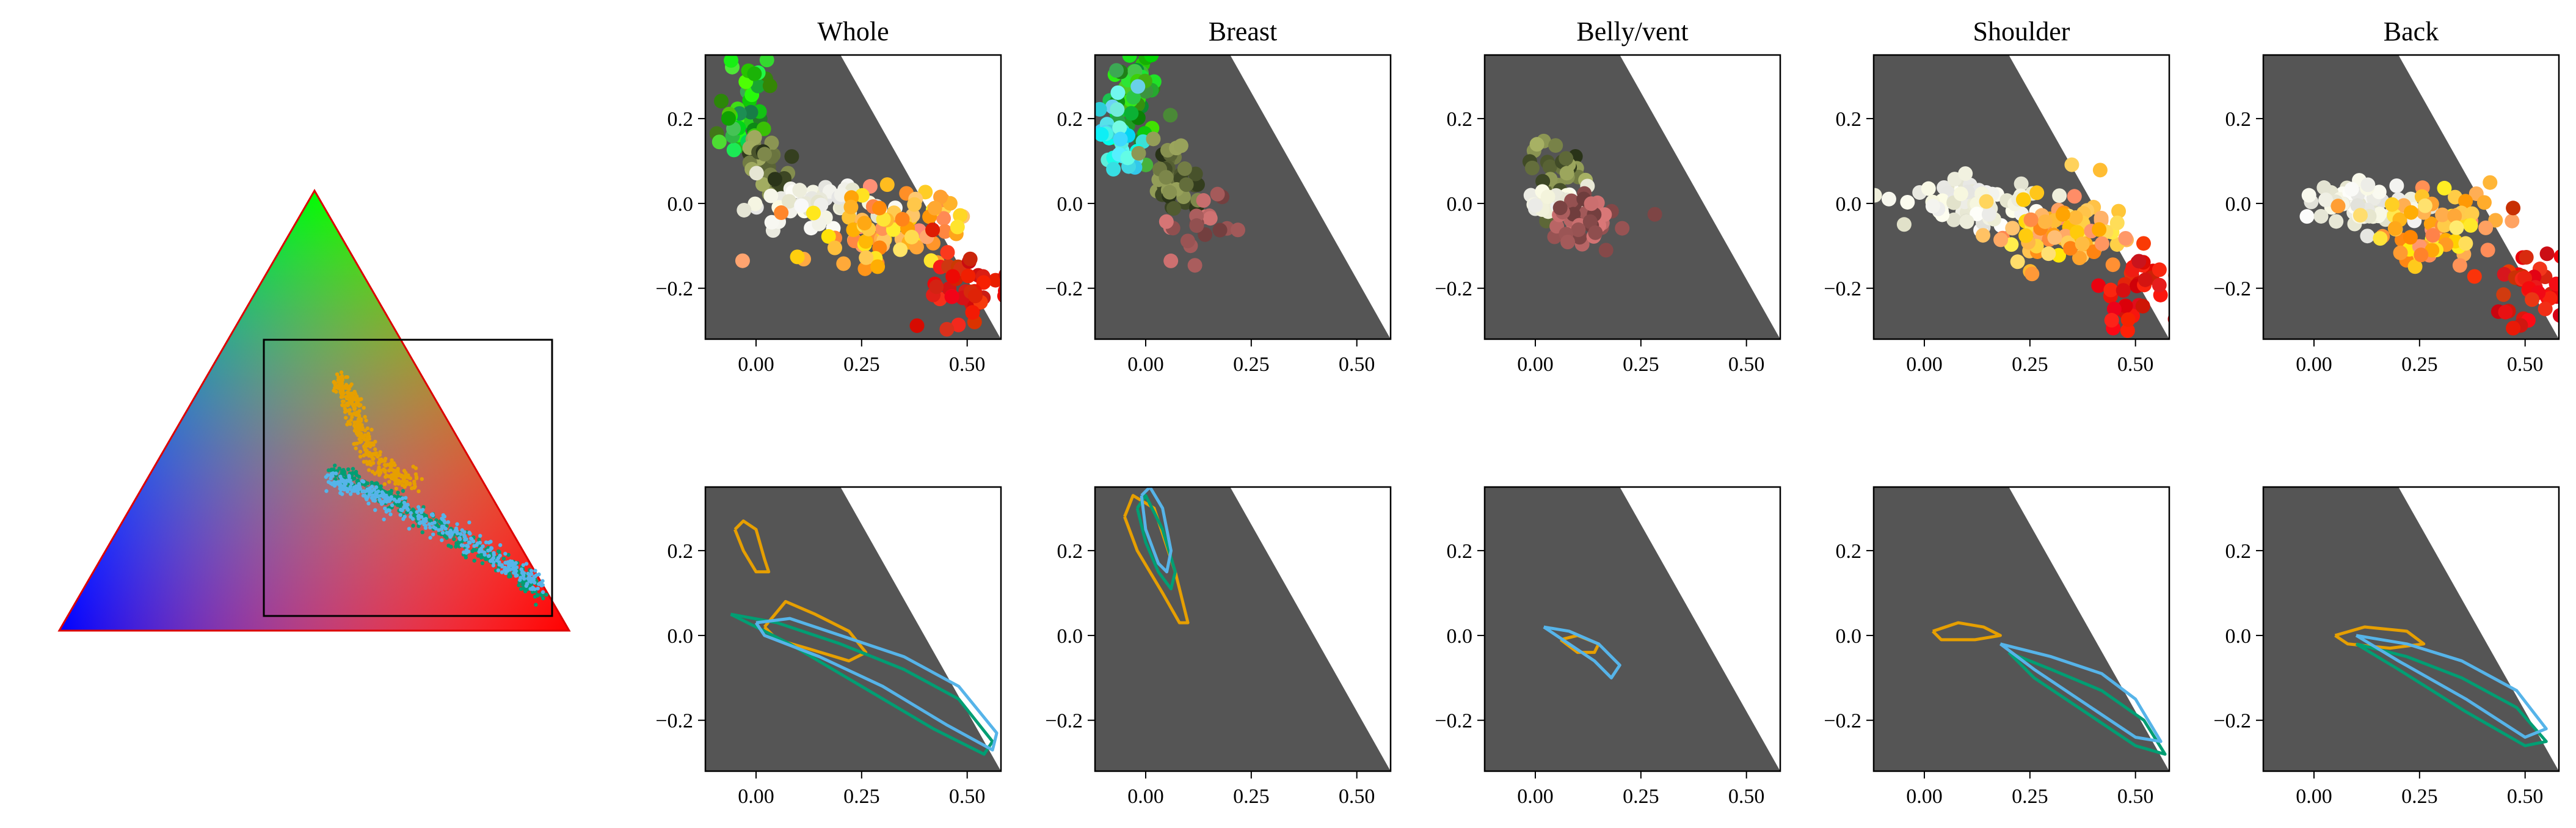 This screenshot has width=2576, height=828. Describe the element at coordinates (2087, 704) in the screenshot. I see `contour-line` at that location.